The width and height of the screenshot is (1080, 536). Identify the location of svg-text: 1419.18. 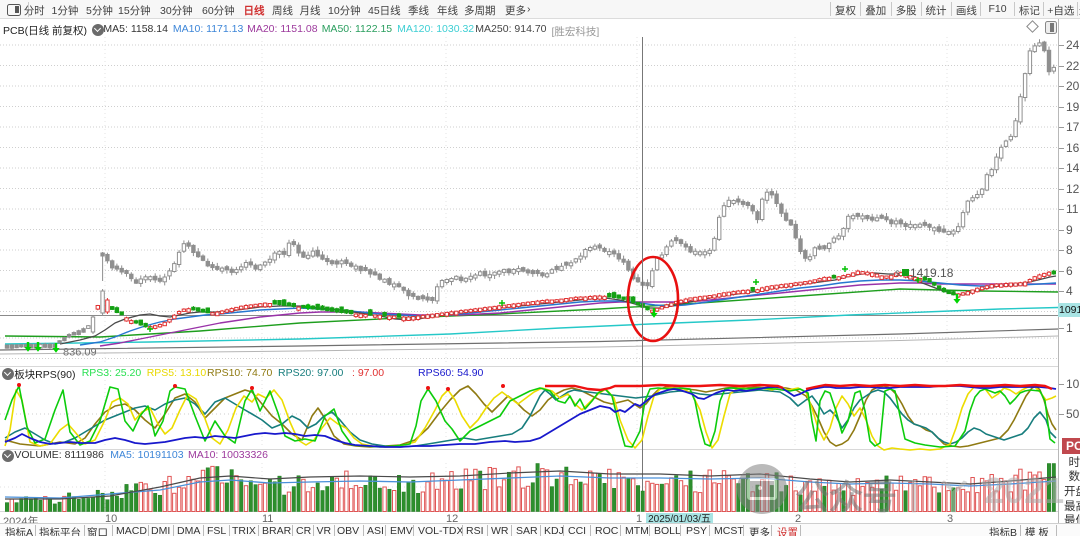
(932, 273).